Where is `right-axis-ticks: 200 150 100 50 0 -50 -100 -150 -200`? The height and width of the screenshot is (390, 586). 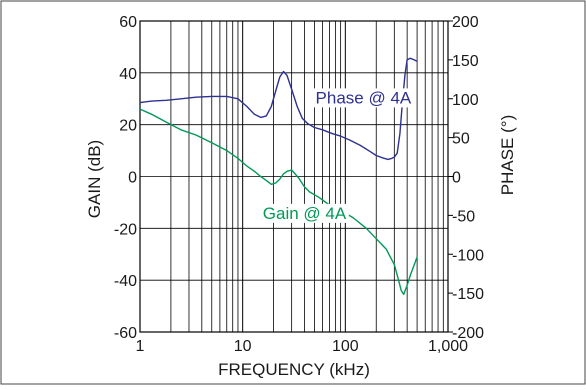 right-axis-ticks: 200 150 100 50 0 -50 -100 -150 -200 is located at coordinates (466, 178).